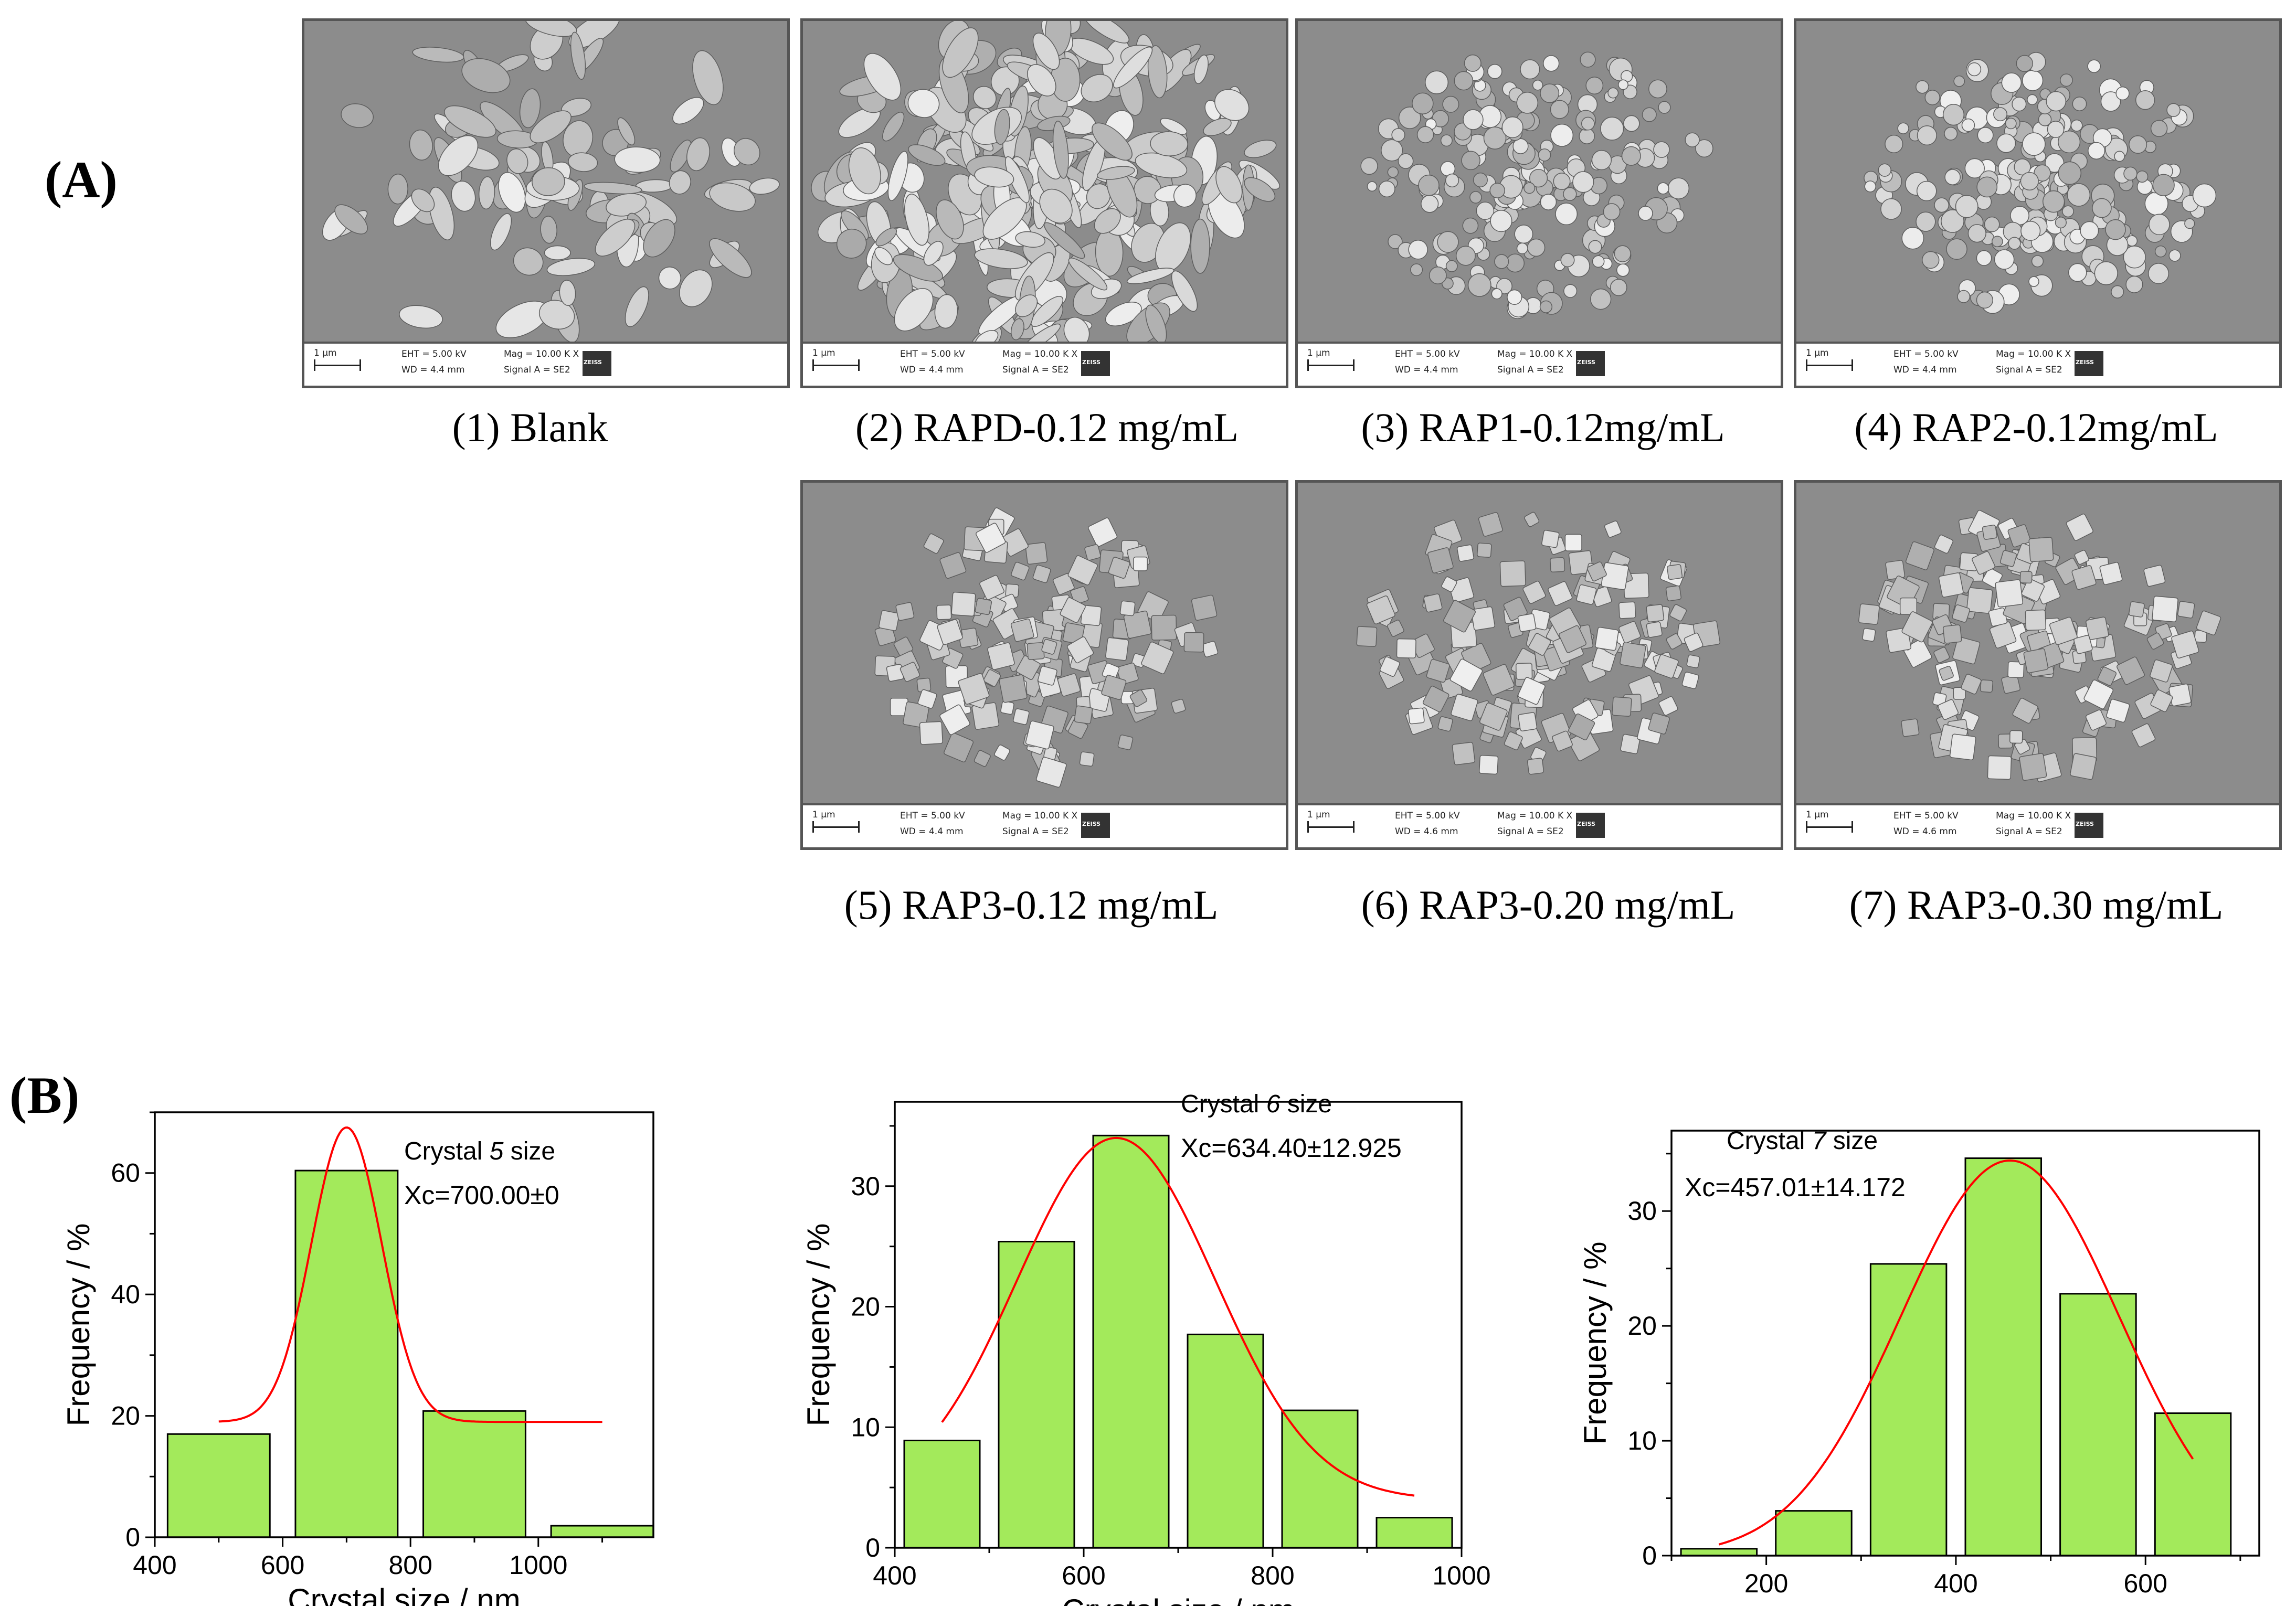  I want to click on xc-annotation: Xc=634.40±12.925, so click(1291, 1148).